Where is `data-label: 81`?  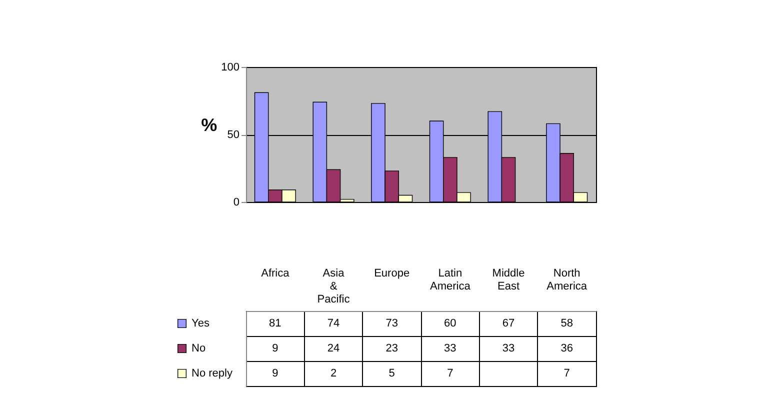
data-label: 81 is located at coordinates (275, 324).